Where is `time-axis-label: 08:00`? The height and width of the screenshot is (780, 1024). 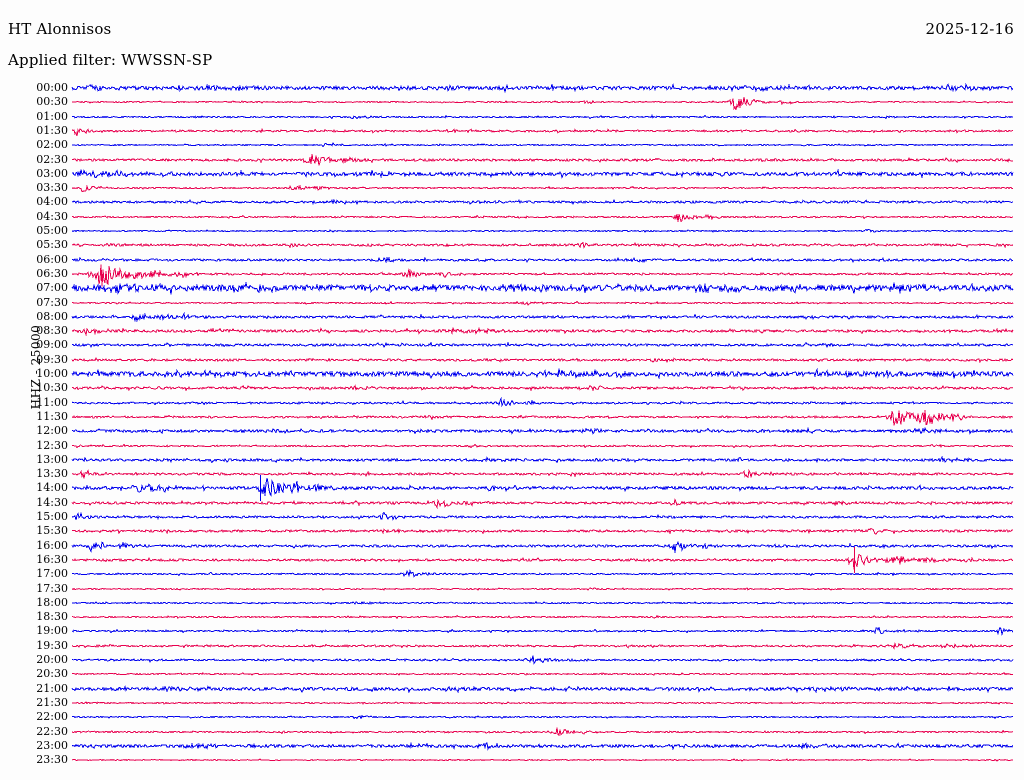 time-axis-label: 08:00 is located at coordinates (52, 316).